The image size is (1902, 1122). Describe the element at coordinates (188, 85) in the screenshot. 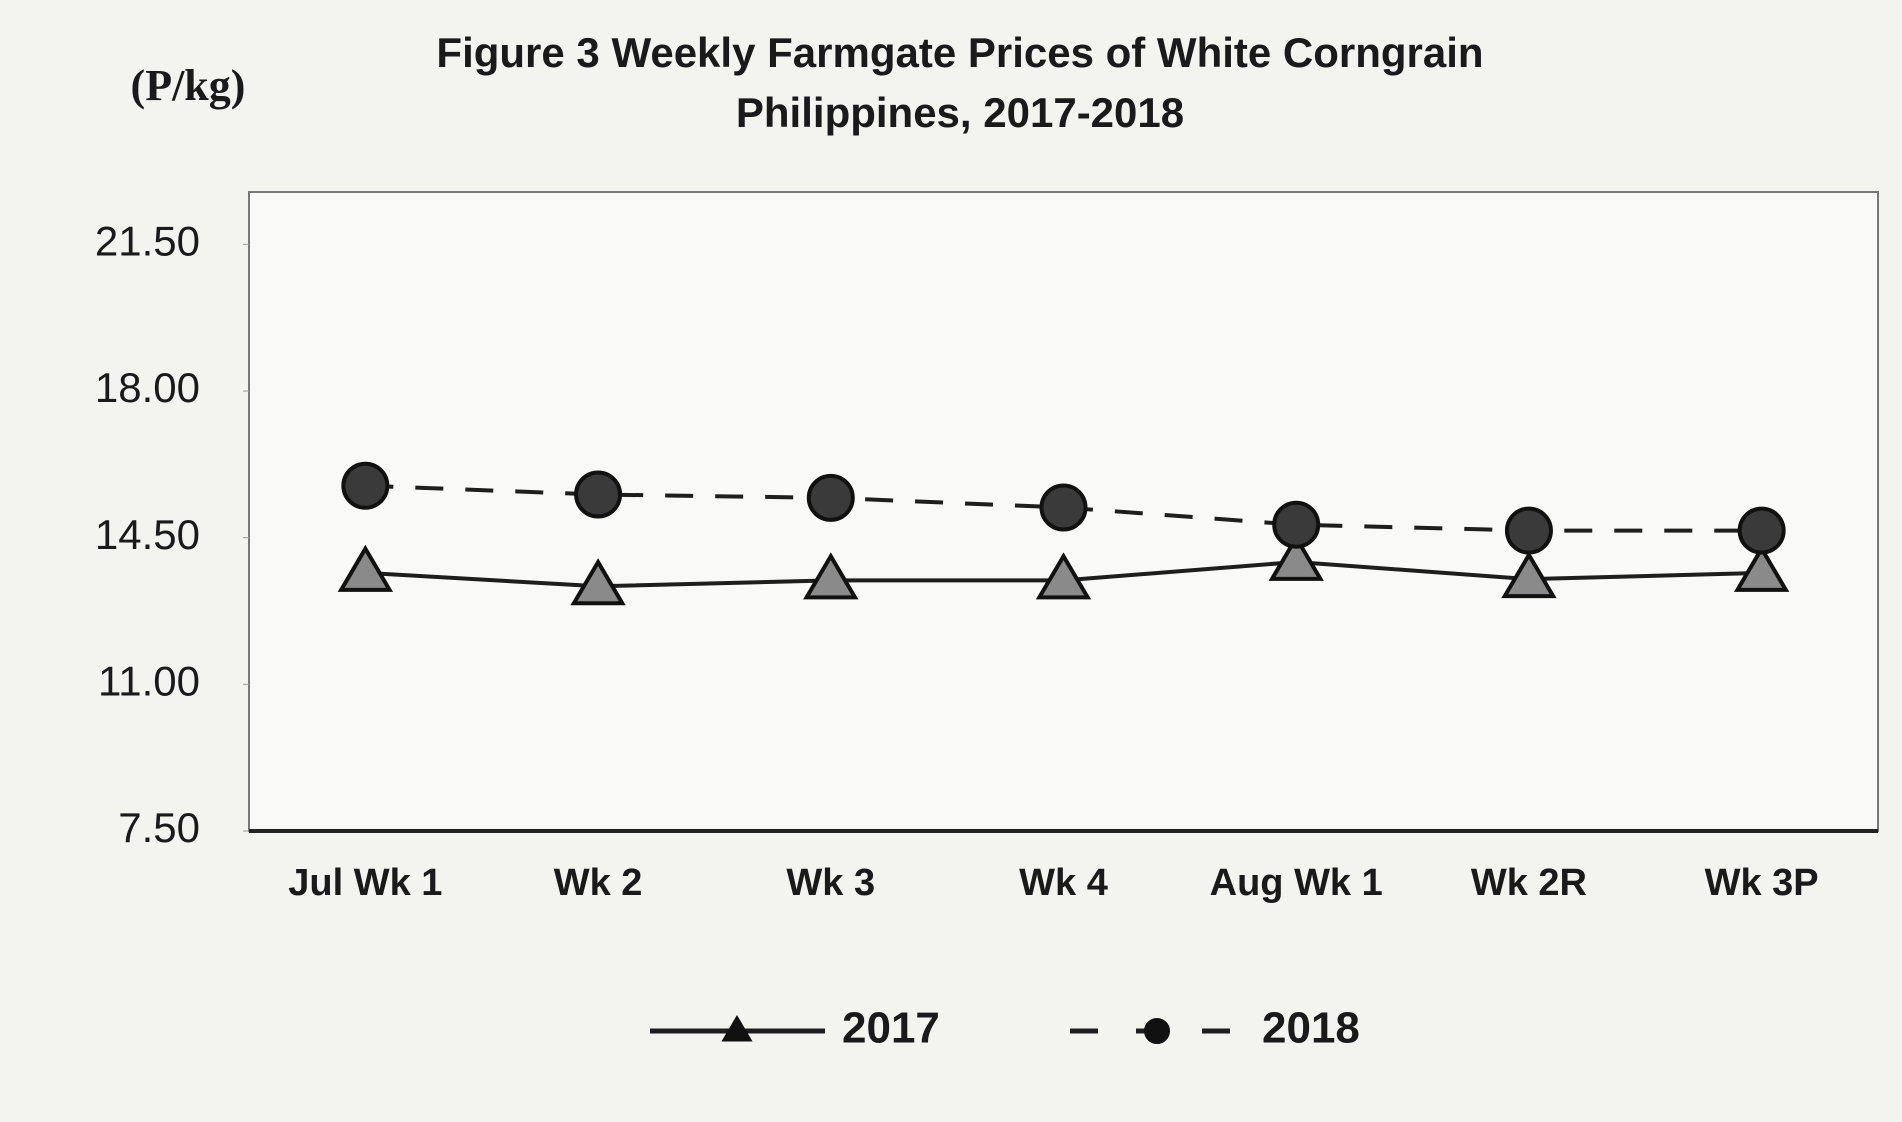

I see `y-axis-label: (P/kg)` at that location.